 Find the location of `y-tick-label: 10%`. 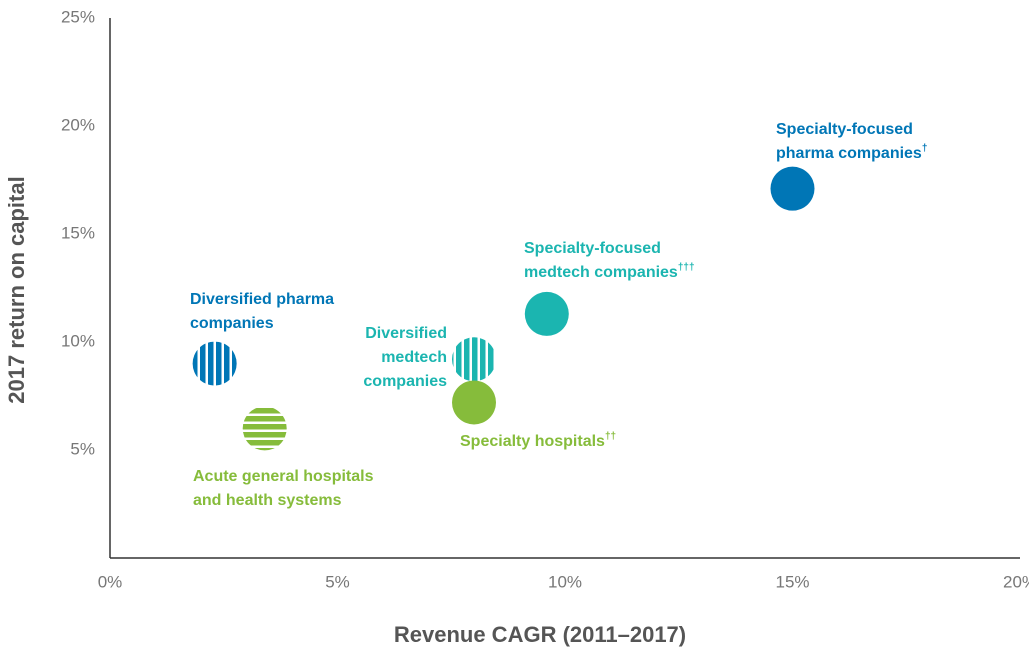

y-tick-label: 10% is located at coordinates (78, 340).